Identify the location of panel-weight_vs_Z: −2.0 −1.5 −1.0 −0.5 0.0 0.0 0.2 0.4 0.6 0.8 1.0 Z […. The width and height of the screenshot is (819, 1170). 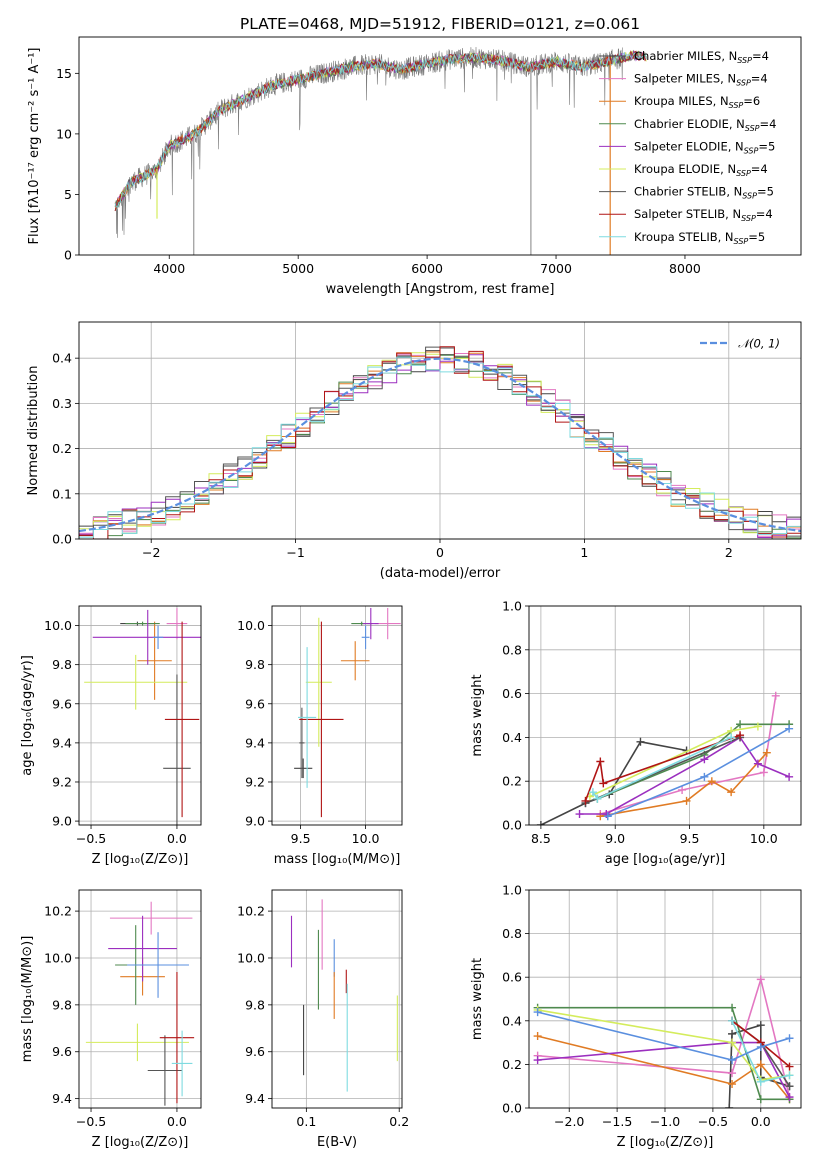
(636, 1016).